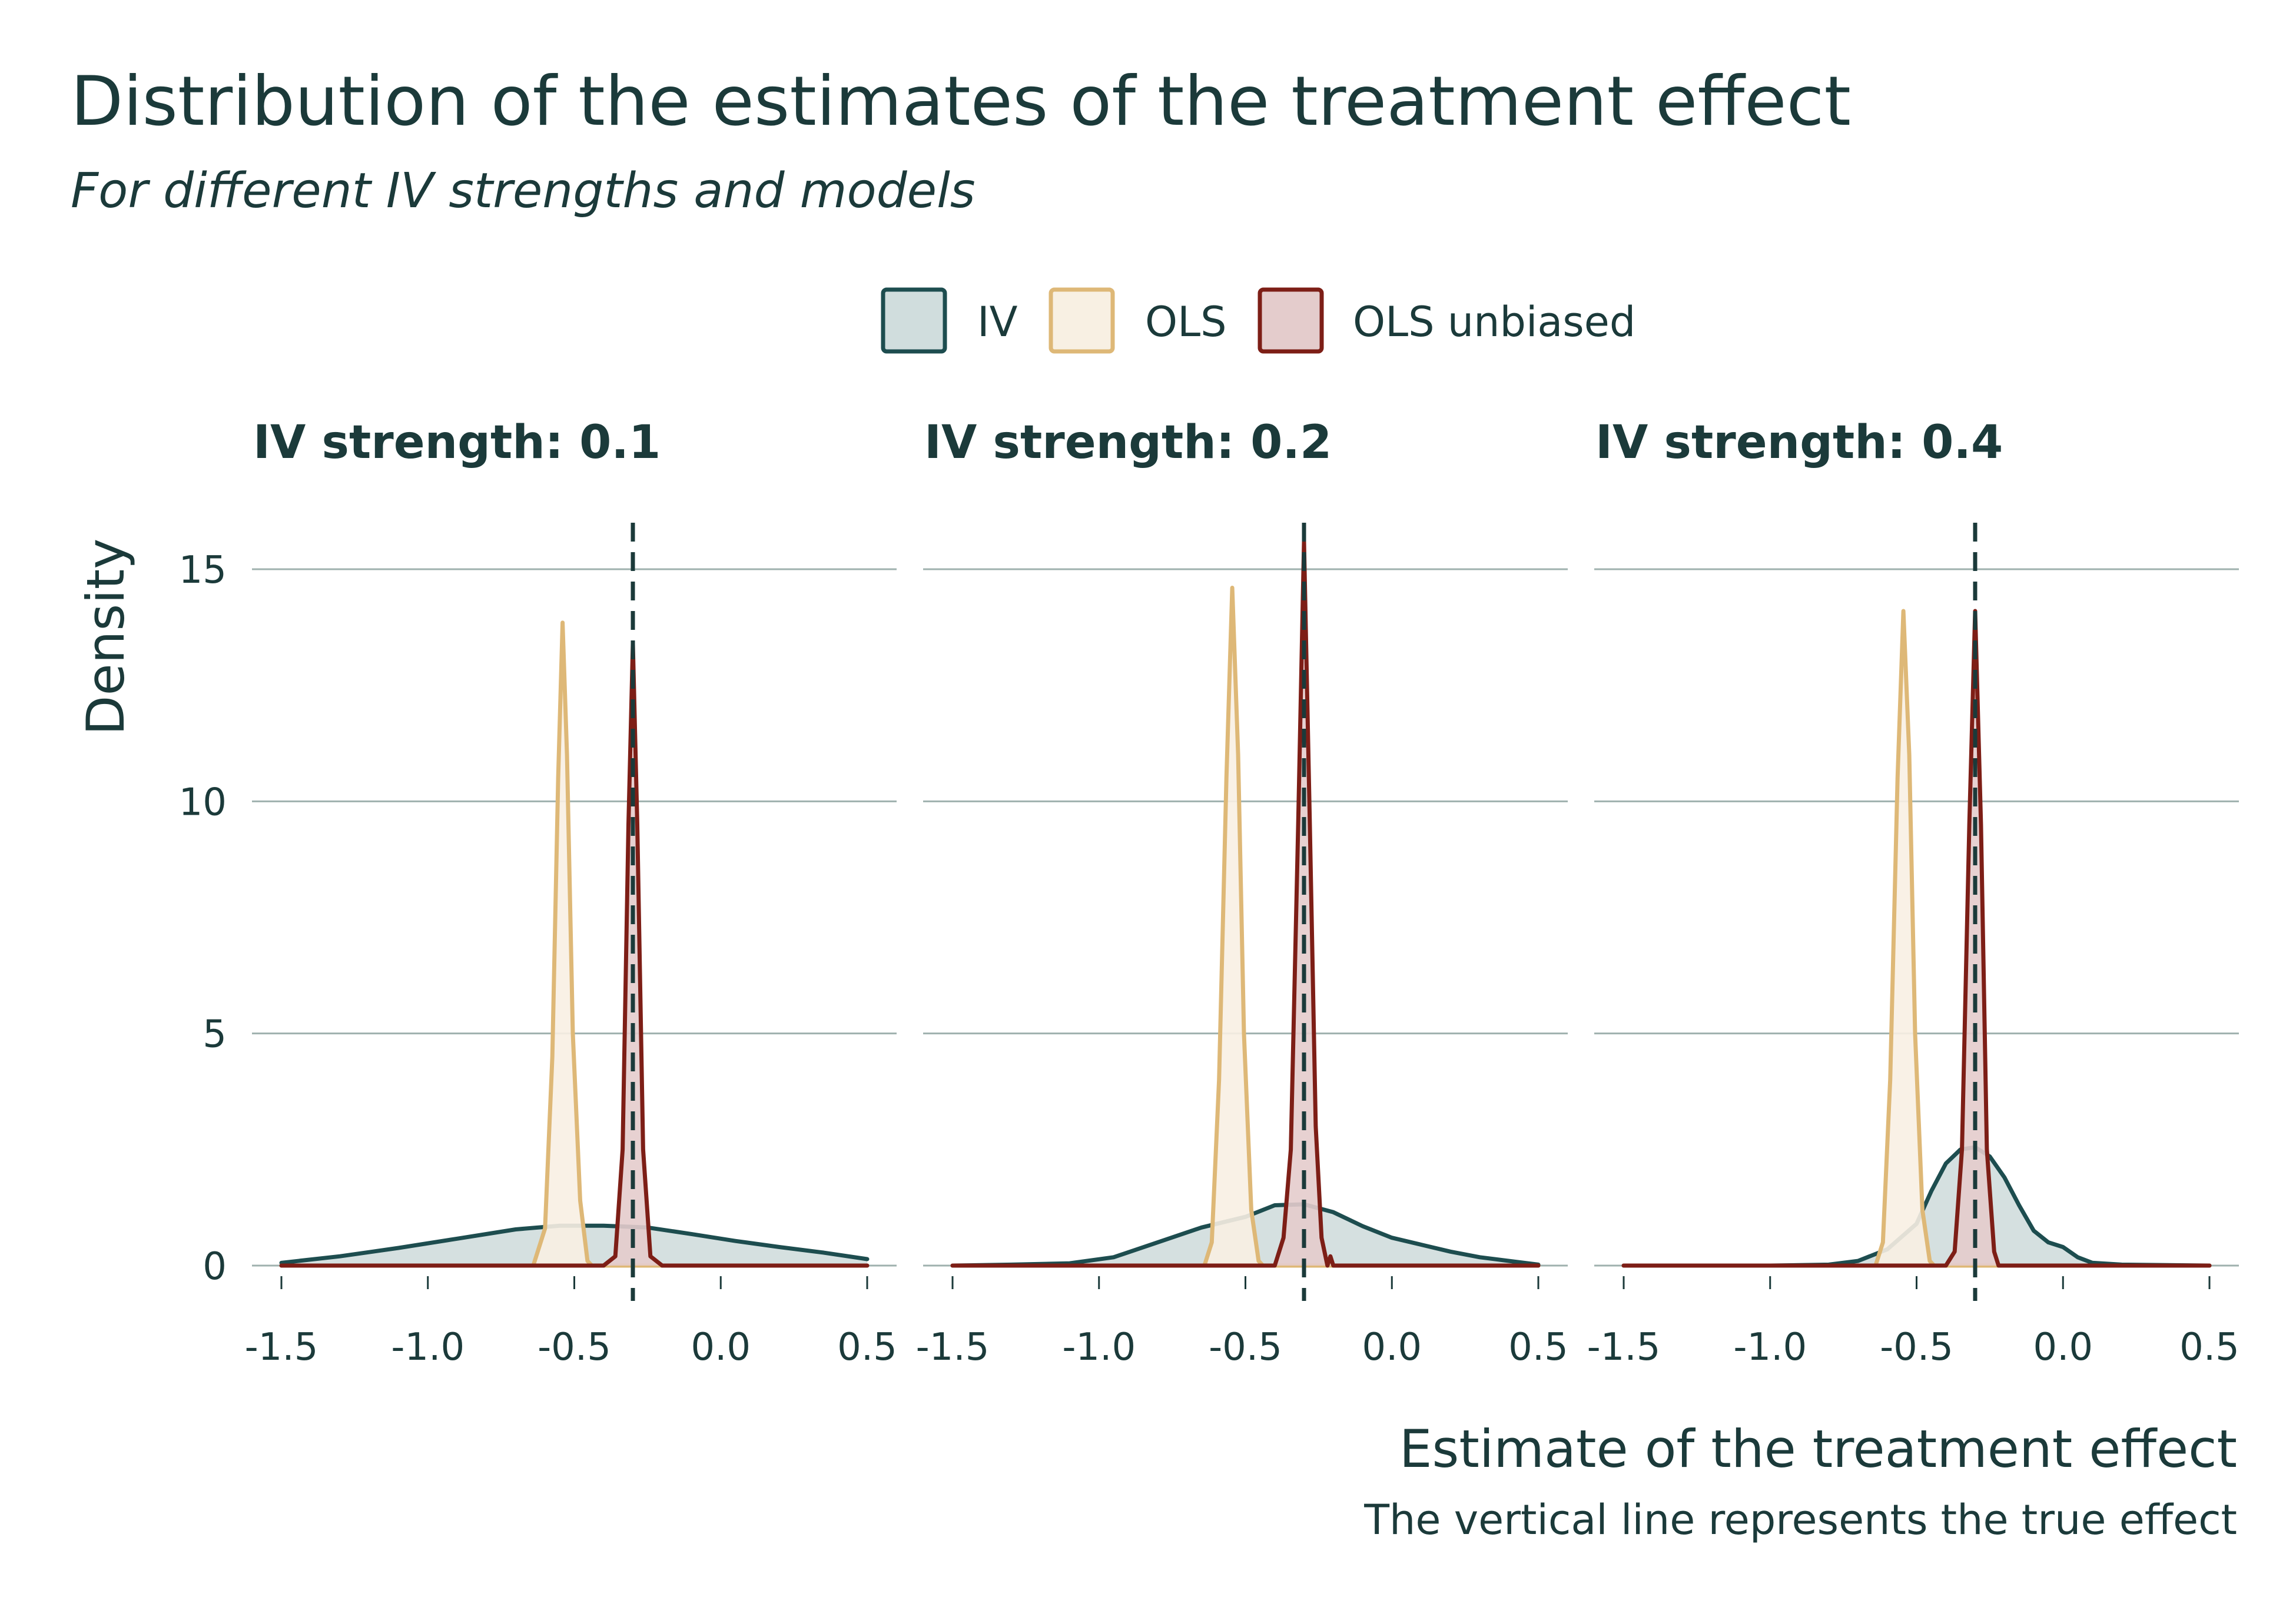  Describe the element at coordinates (914, 320) in the screenshot. I see `legend-key-iv` at that location.